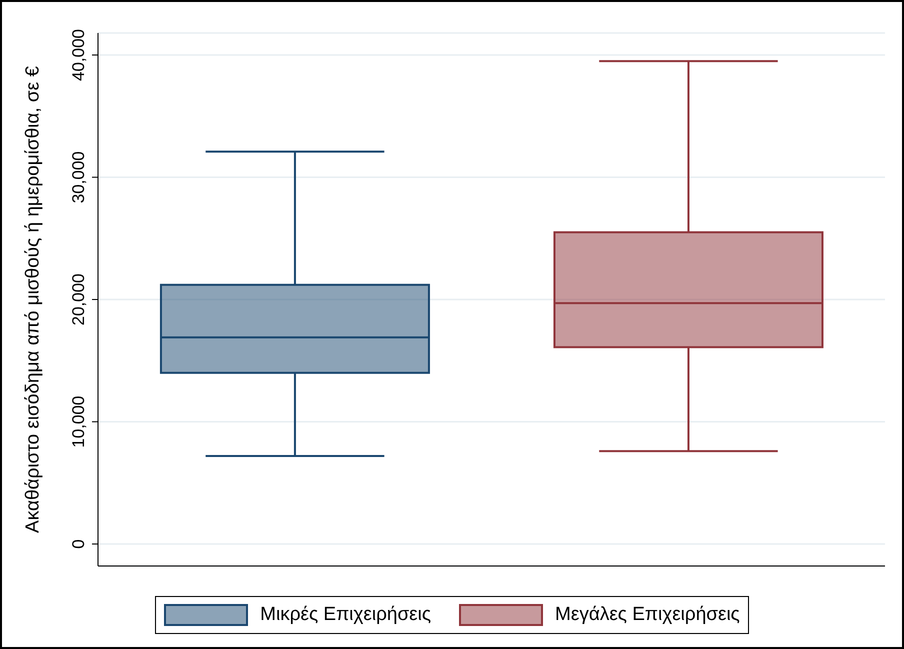 The image size is (904, 649). What do you see at coordinates (78, 177) in the screenshot?
I see `y-tick-label: 30,000` at bounding box center [78, 177].